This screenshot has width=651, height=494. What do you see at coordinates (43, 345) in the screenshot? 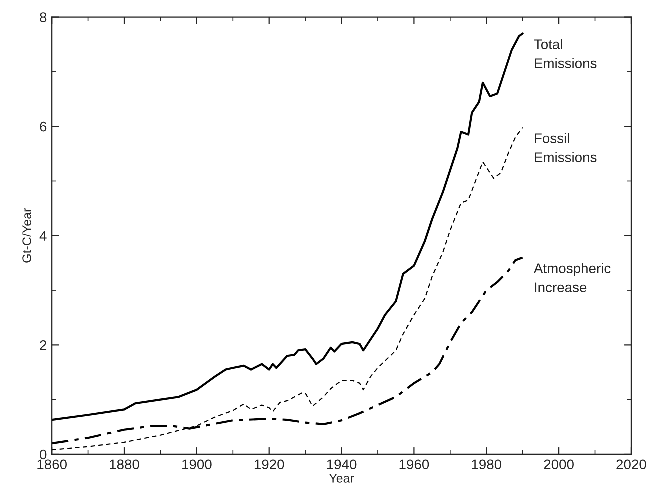
I see `y-tick-label: 2` at bounding box center [43, 345].